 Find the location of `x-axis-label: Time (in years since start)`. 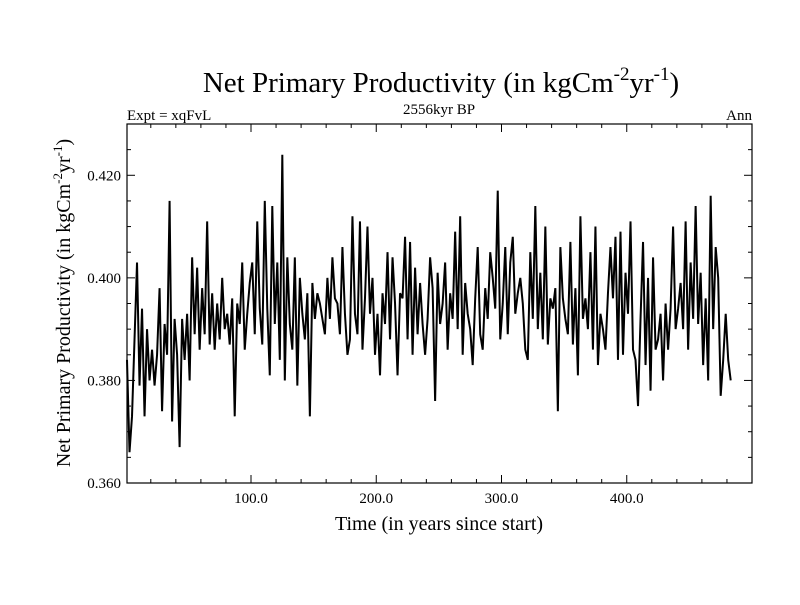

x-axis-label: Time (in years since start) is located at coordinates (439, 524).